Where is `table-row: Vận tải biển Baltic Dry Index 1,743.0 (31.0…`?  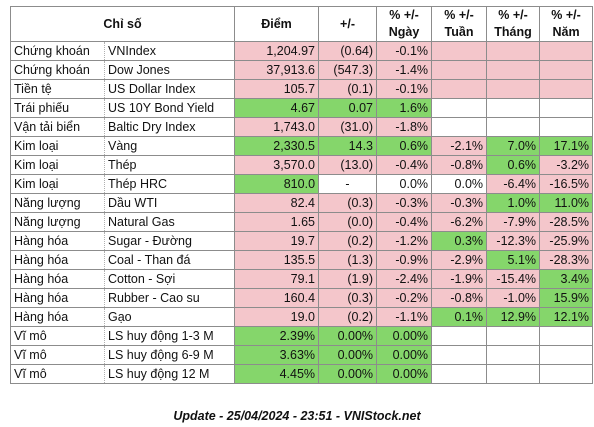 table-row: Vận tải biển Baltic Dry Index 1,743.0 (31.0… is located at coordinates (302, 127).